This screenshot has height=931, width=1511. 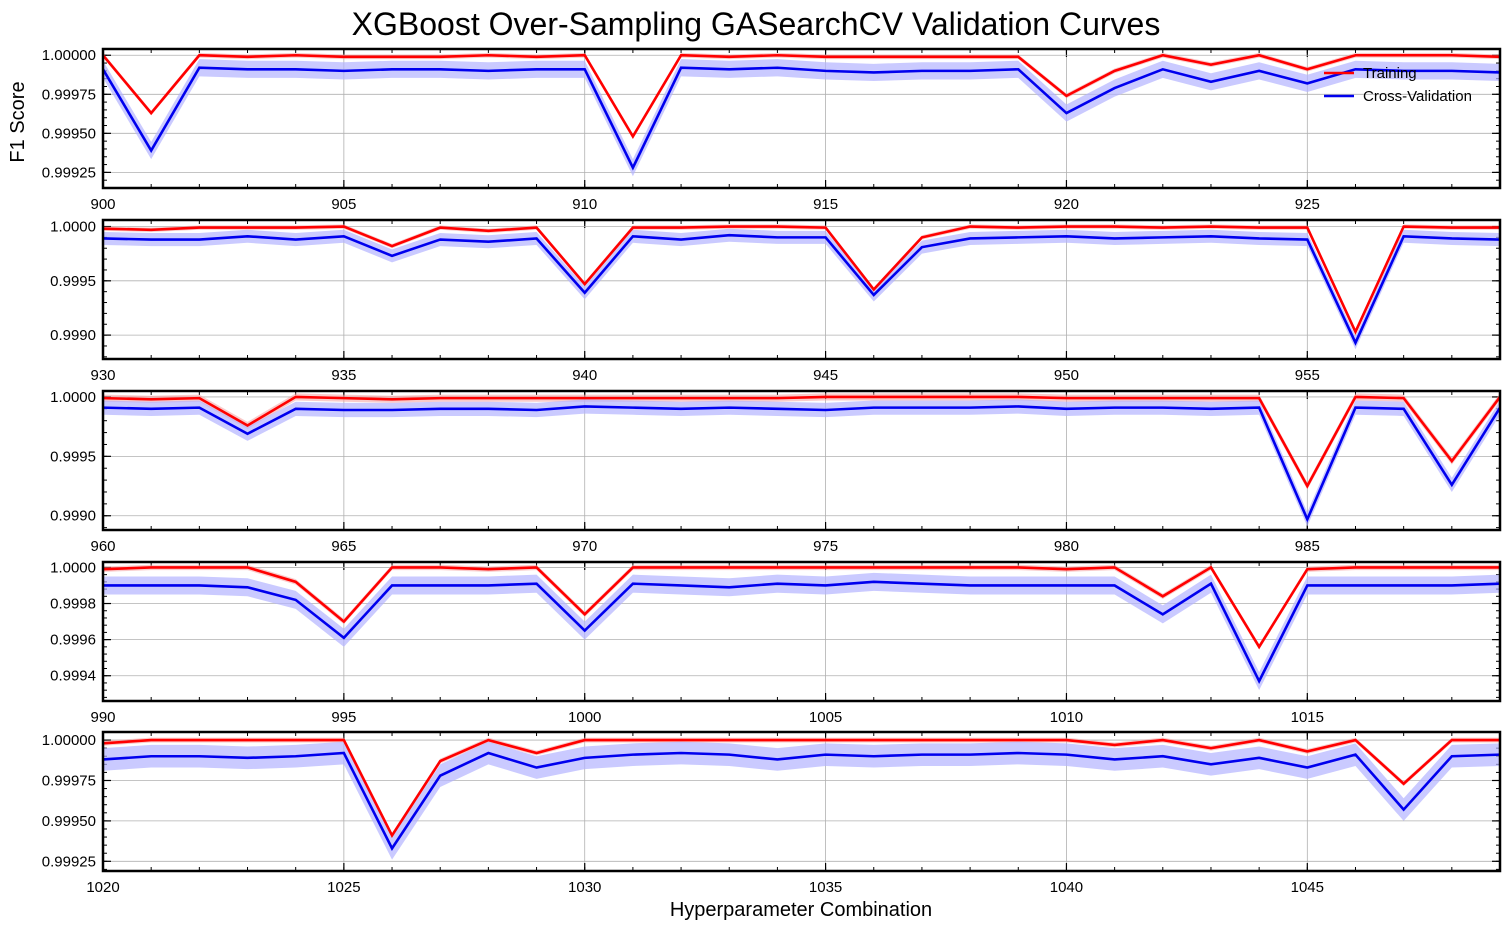 I want to click on x-tick-label: 900, so click(x=102, y=204).